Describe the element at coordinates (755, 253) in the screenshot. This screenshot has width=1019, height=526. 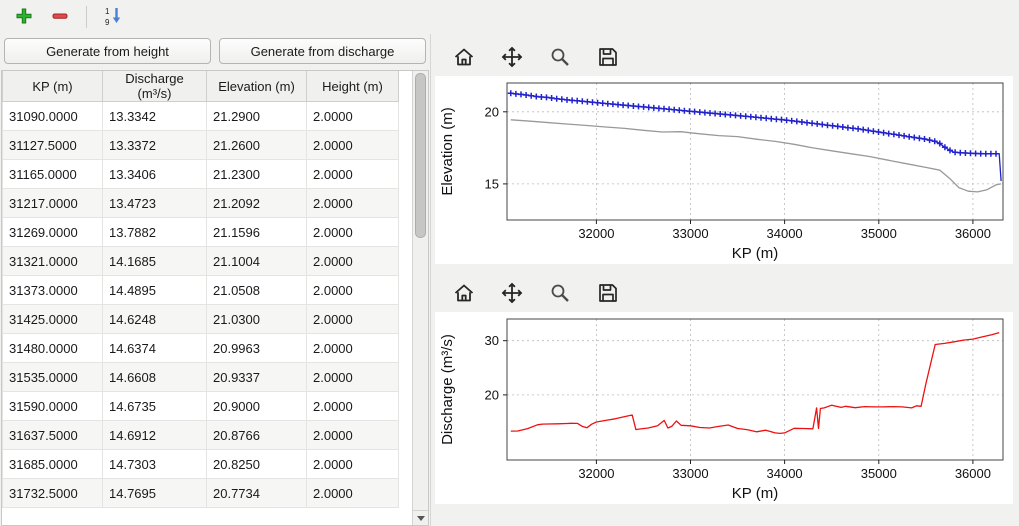
I see `svg-text: KP (m)` at that location.